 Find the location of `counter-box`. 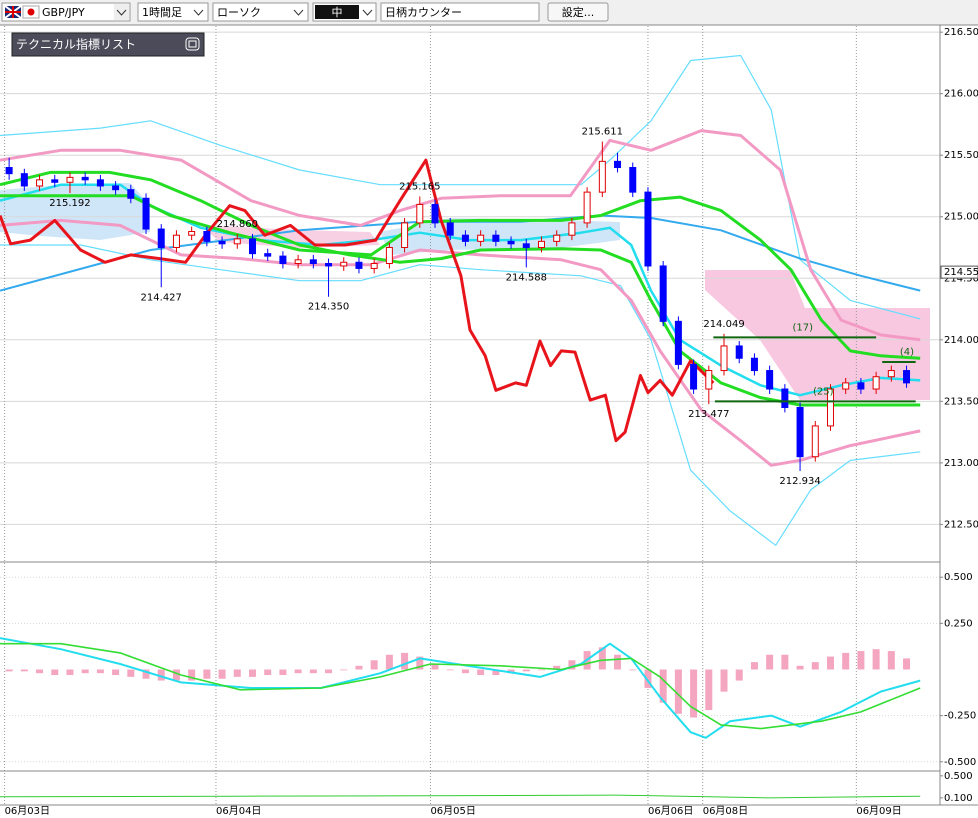

counter-box is located at coordinates (460, 12).